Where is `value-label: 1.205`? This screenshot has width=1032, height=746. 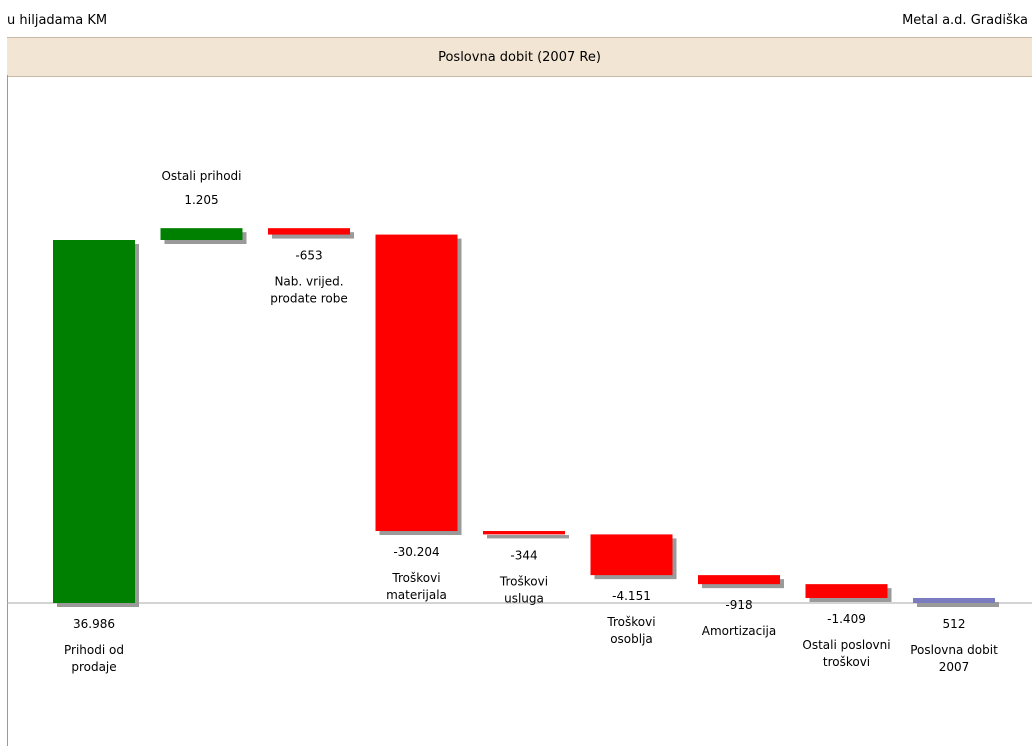 value-label: 1.205 is located at coordinates (201, 200).